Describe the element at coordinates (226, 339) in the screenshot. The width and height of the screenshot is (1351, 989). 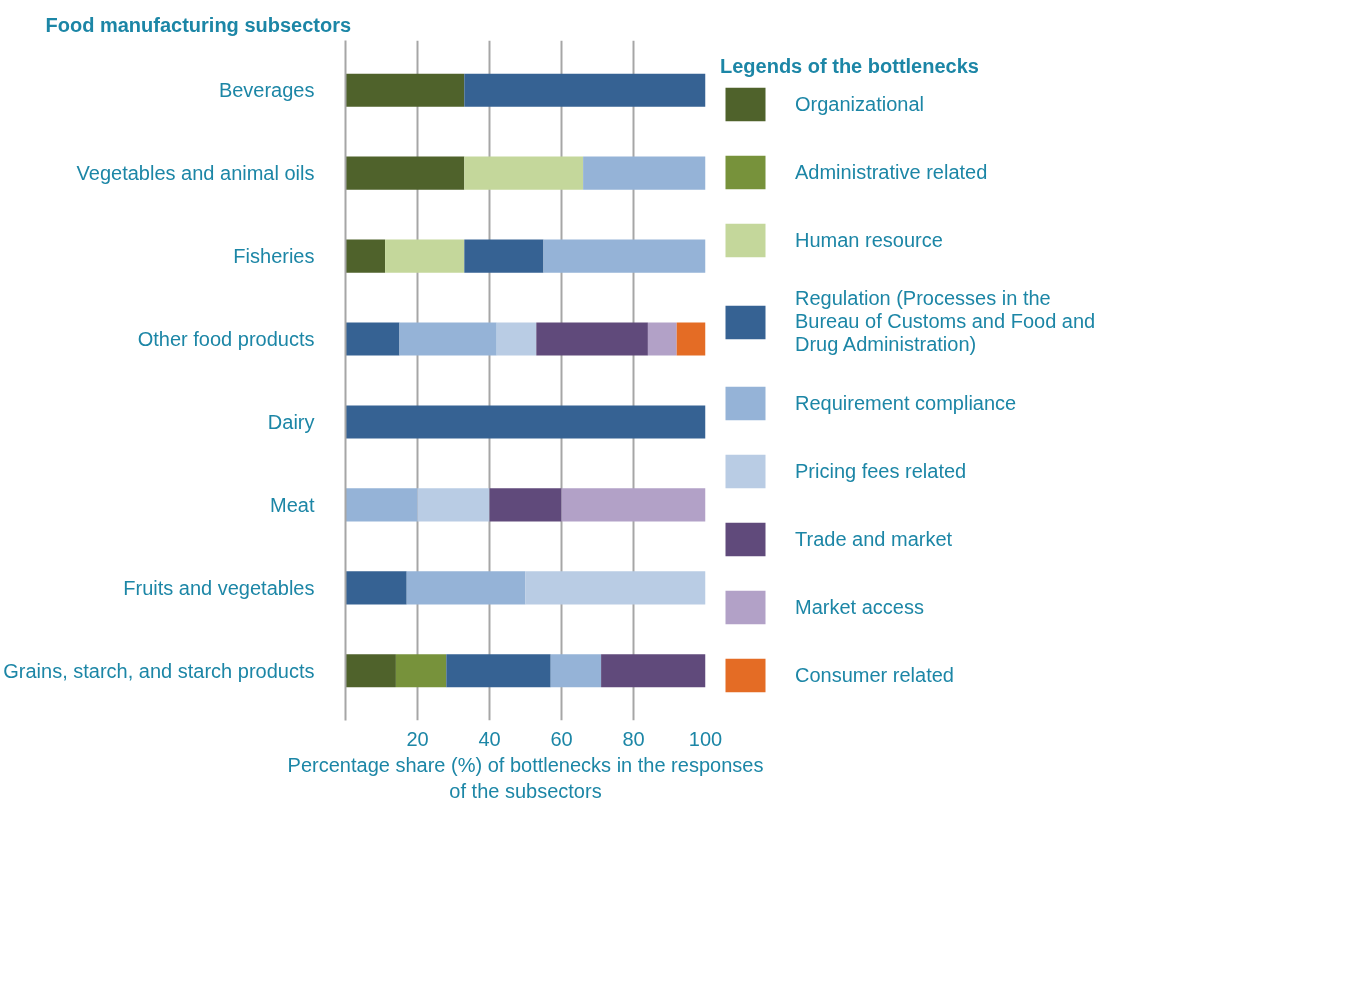
I see `y-tick-label: Other food products` at that location.